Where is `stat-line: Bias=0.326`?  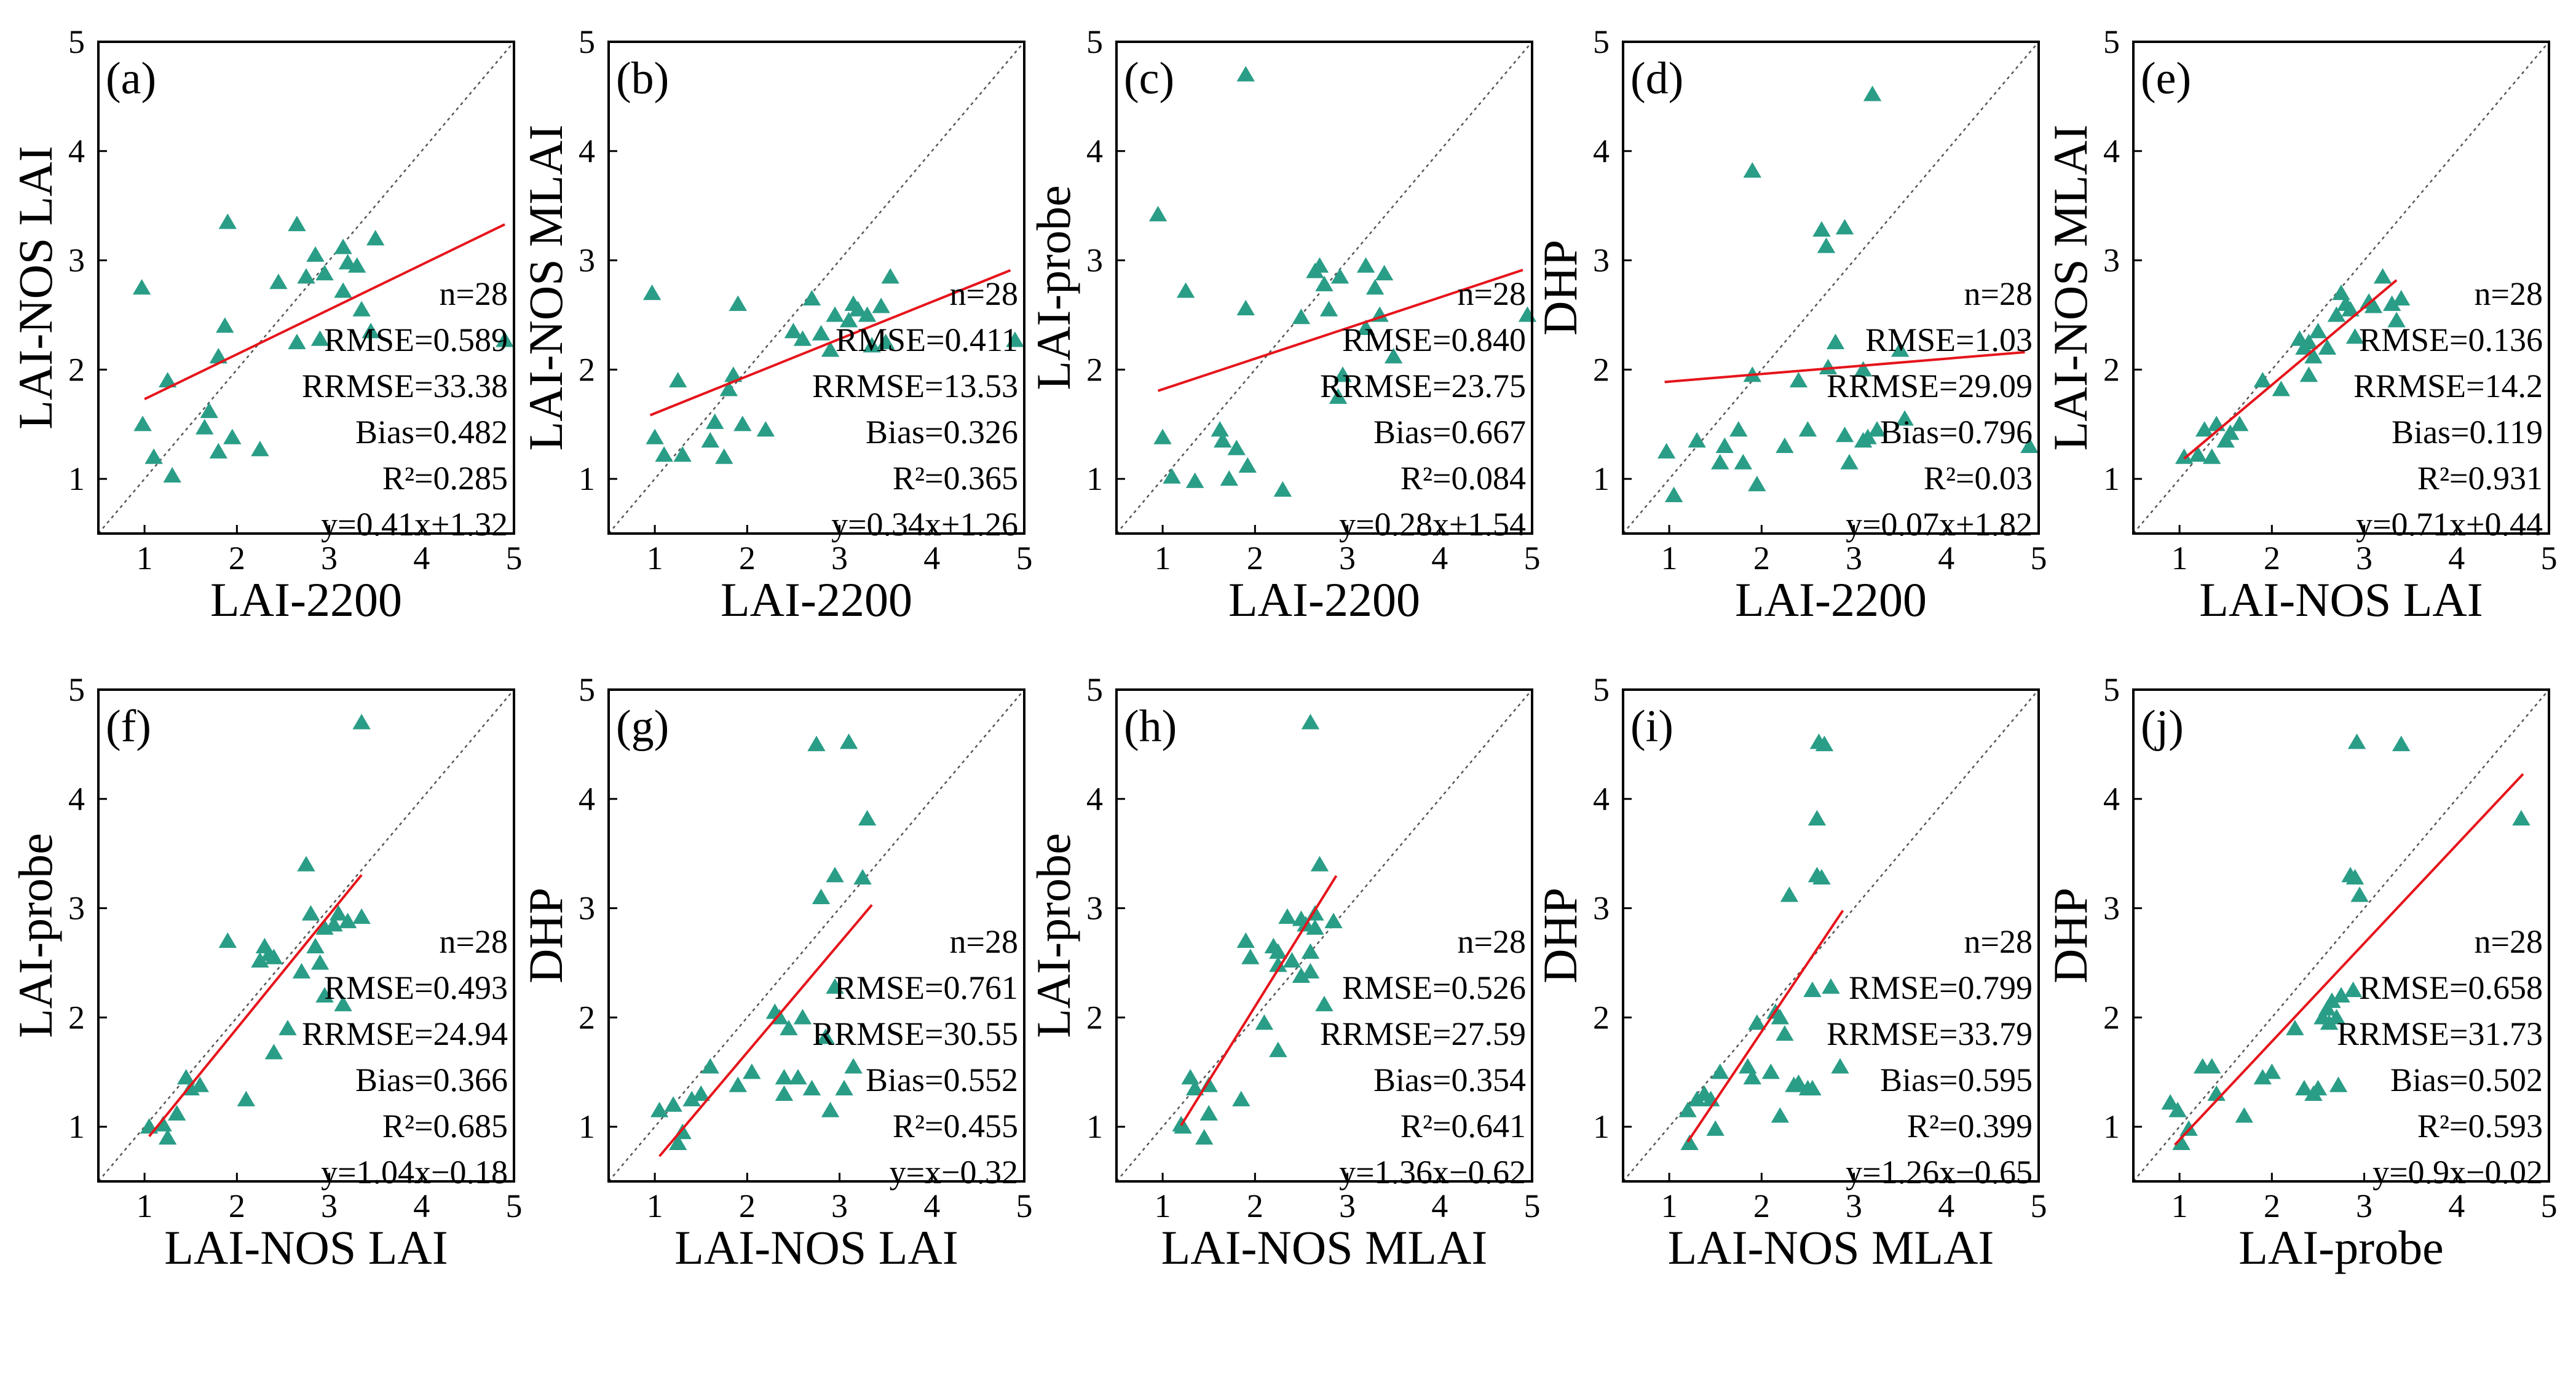
stat-line: Bias=0.326 is located at coordinates (942, 432).